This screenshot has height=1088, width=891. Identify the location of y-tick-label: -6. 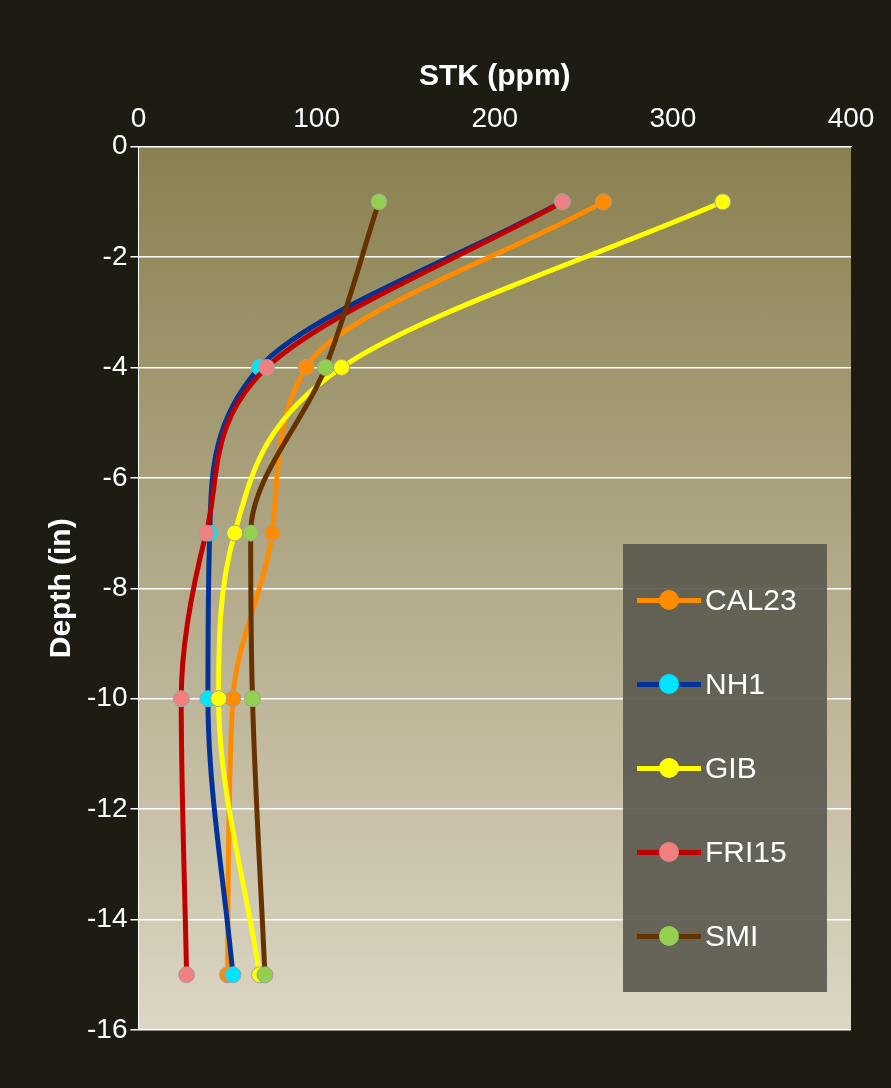
(115, 476).